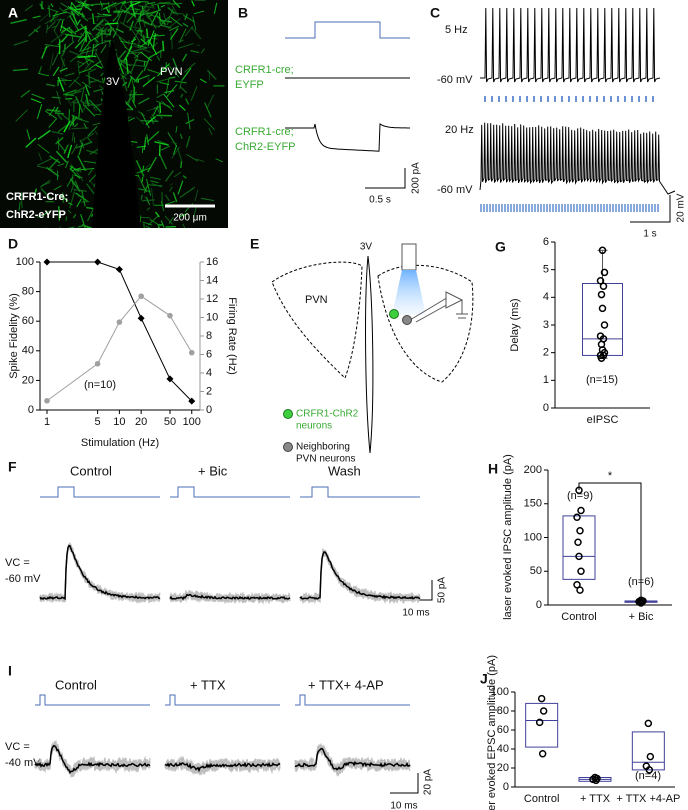 The image size is (688, 810). Describe the element at coordinates (249, 85) in the screenshot. I see `label: EYFP` at that location.